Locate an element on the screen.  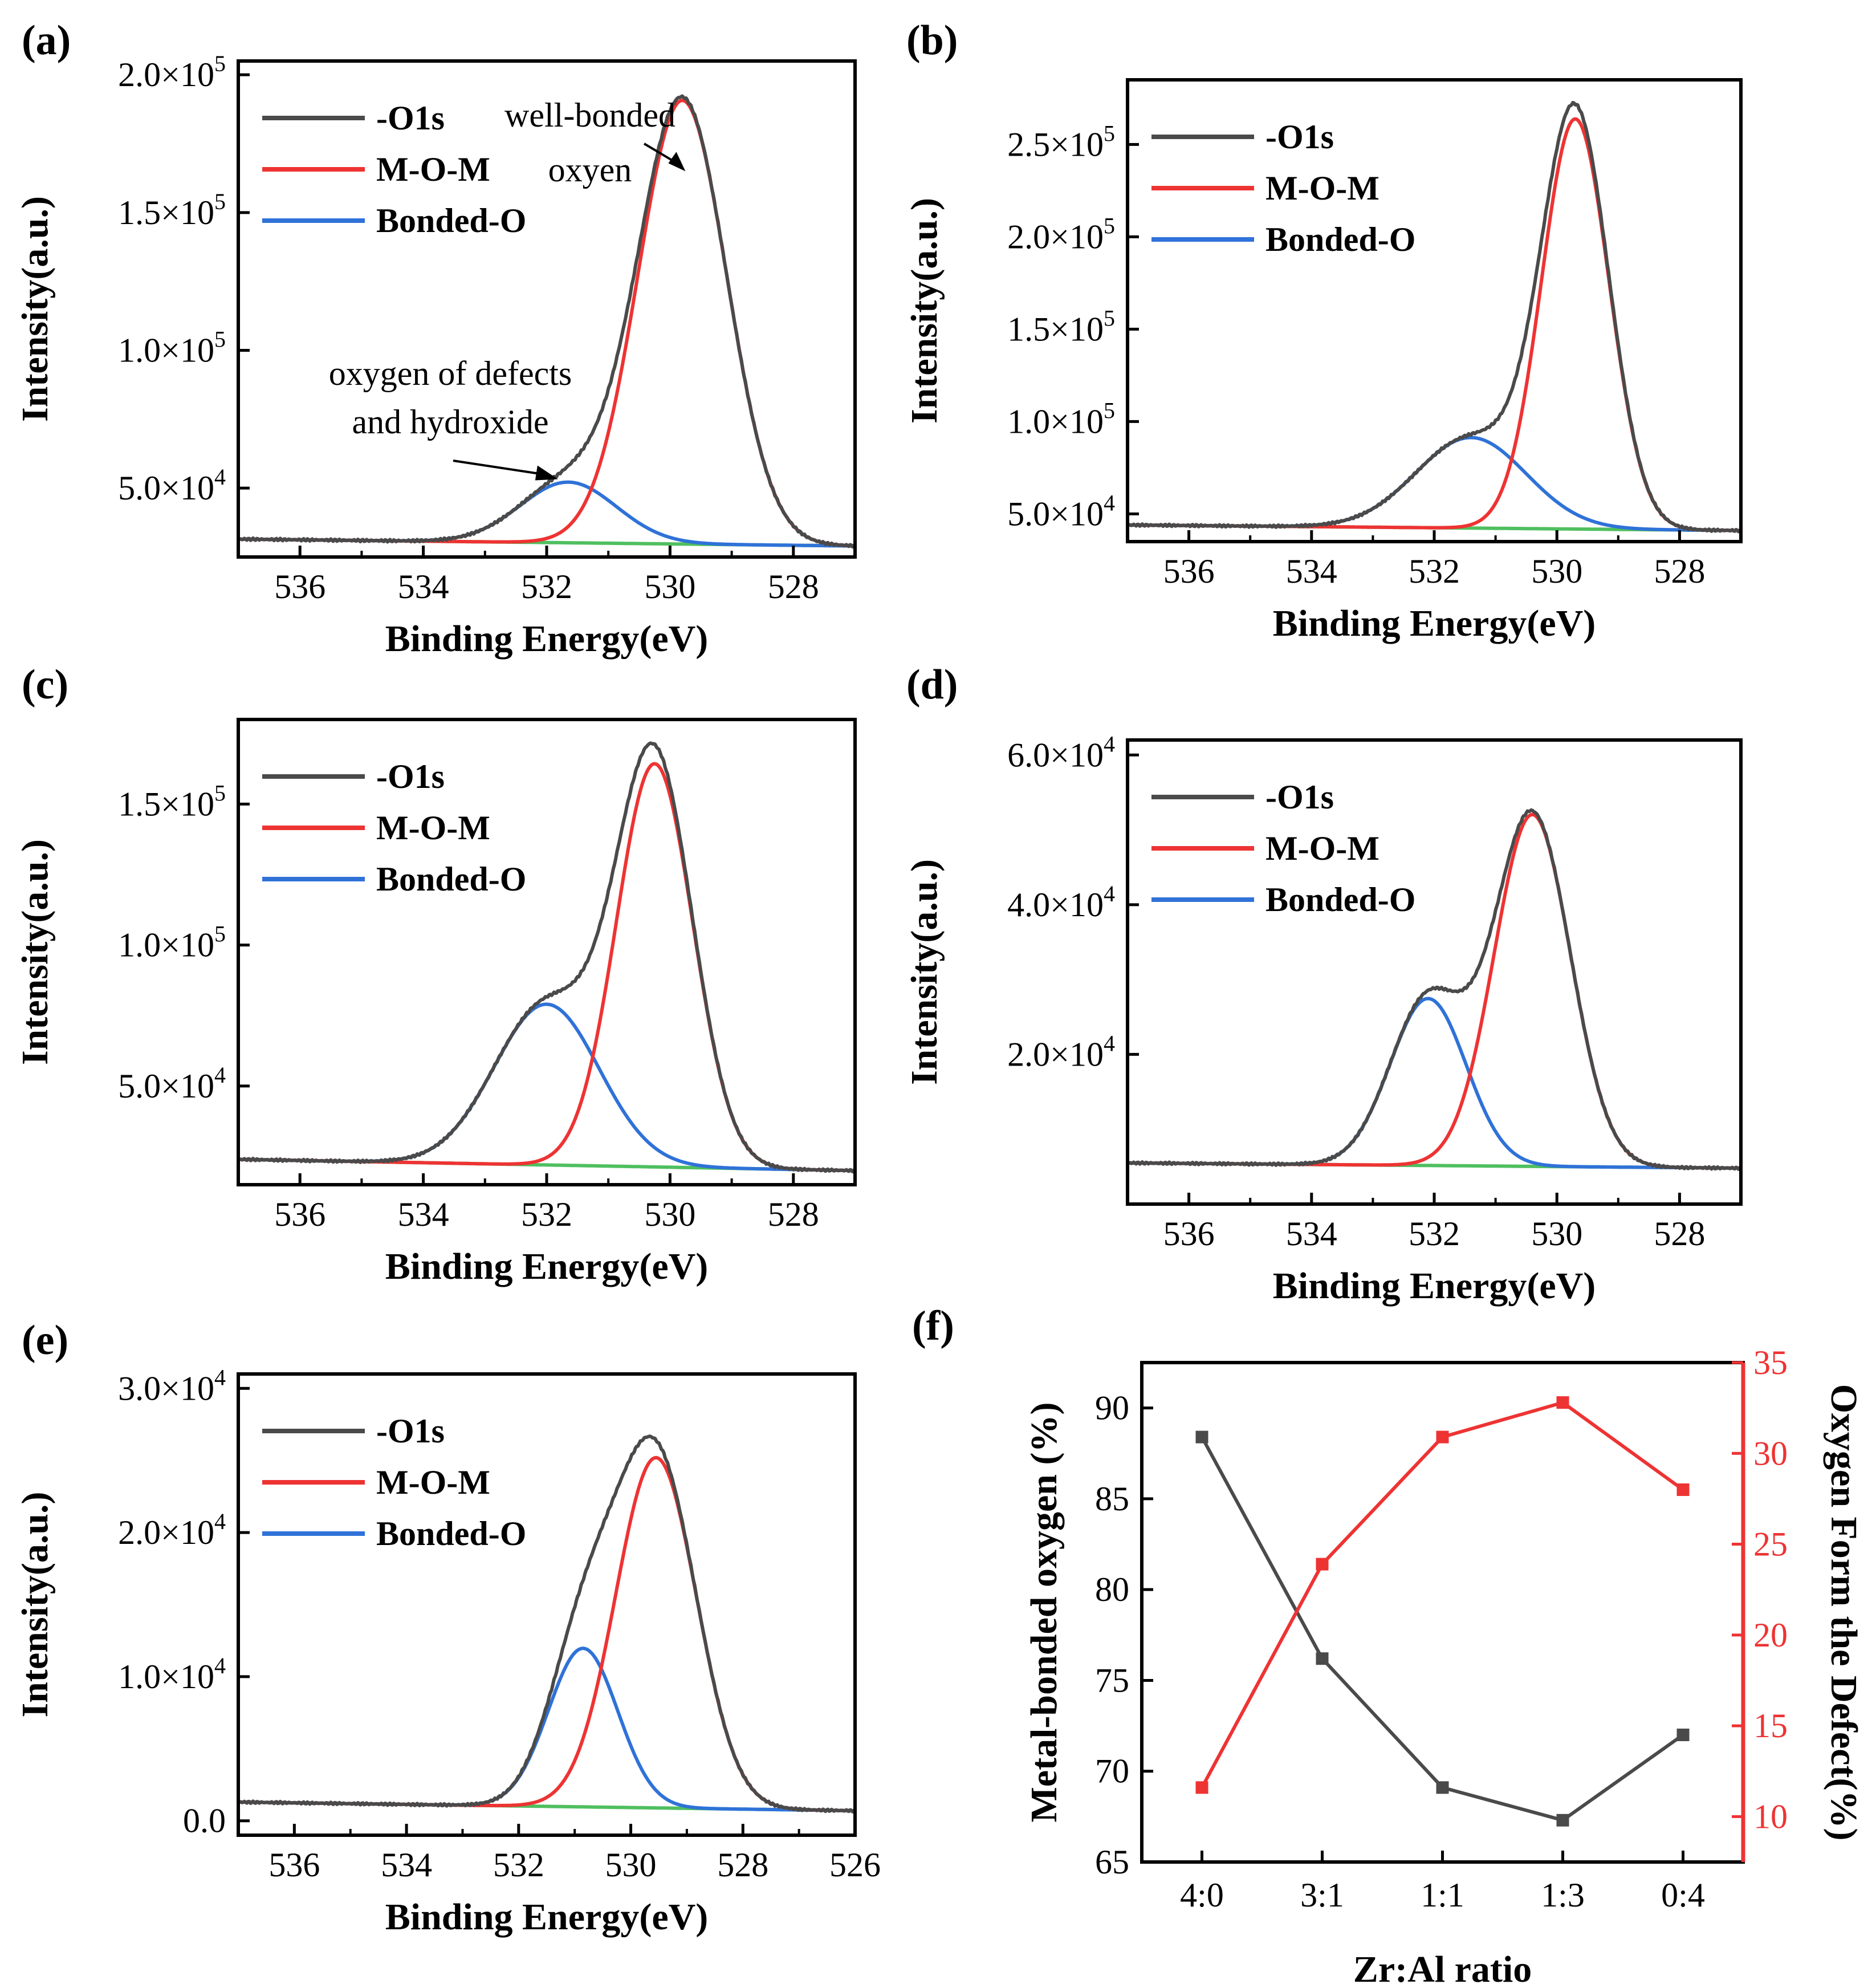
y-tick-label: 65 is located at coordinates (1112, 1862).